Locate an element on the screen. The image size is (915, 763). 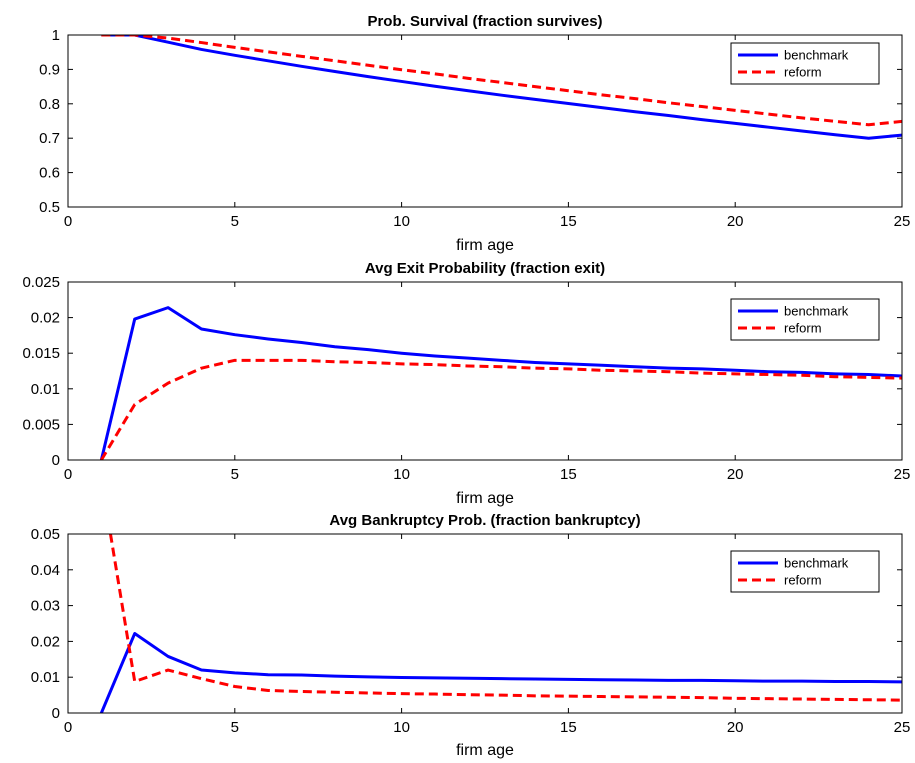
chart-title: Prob. Survival (fraction survives) is located at coordinates (484, 21).